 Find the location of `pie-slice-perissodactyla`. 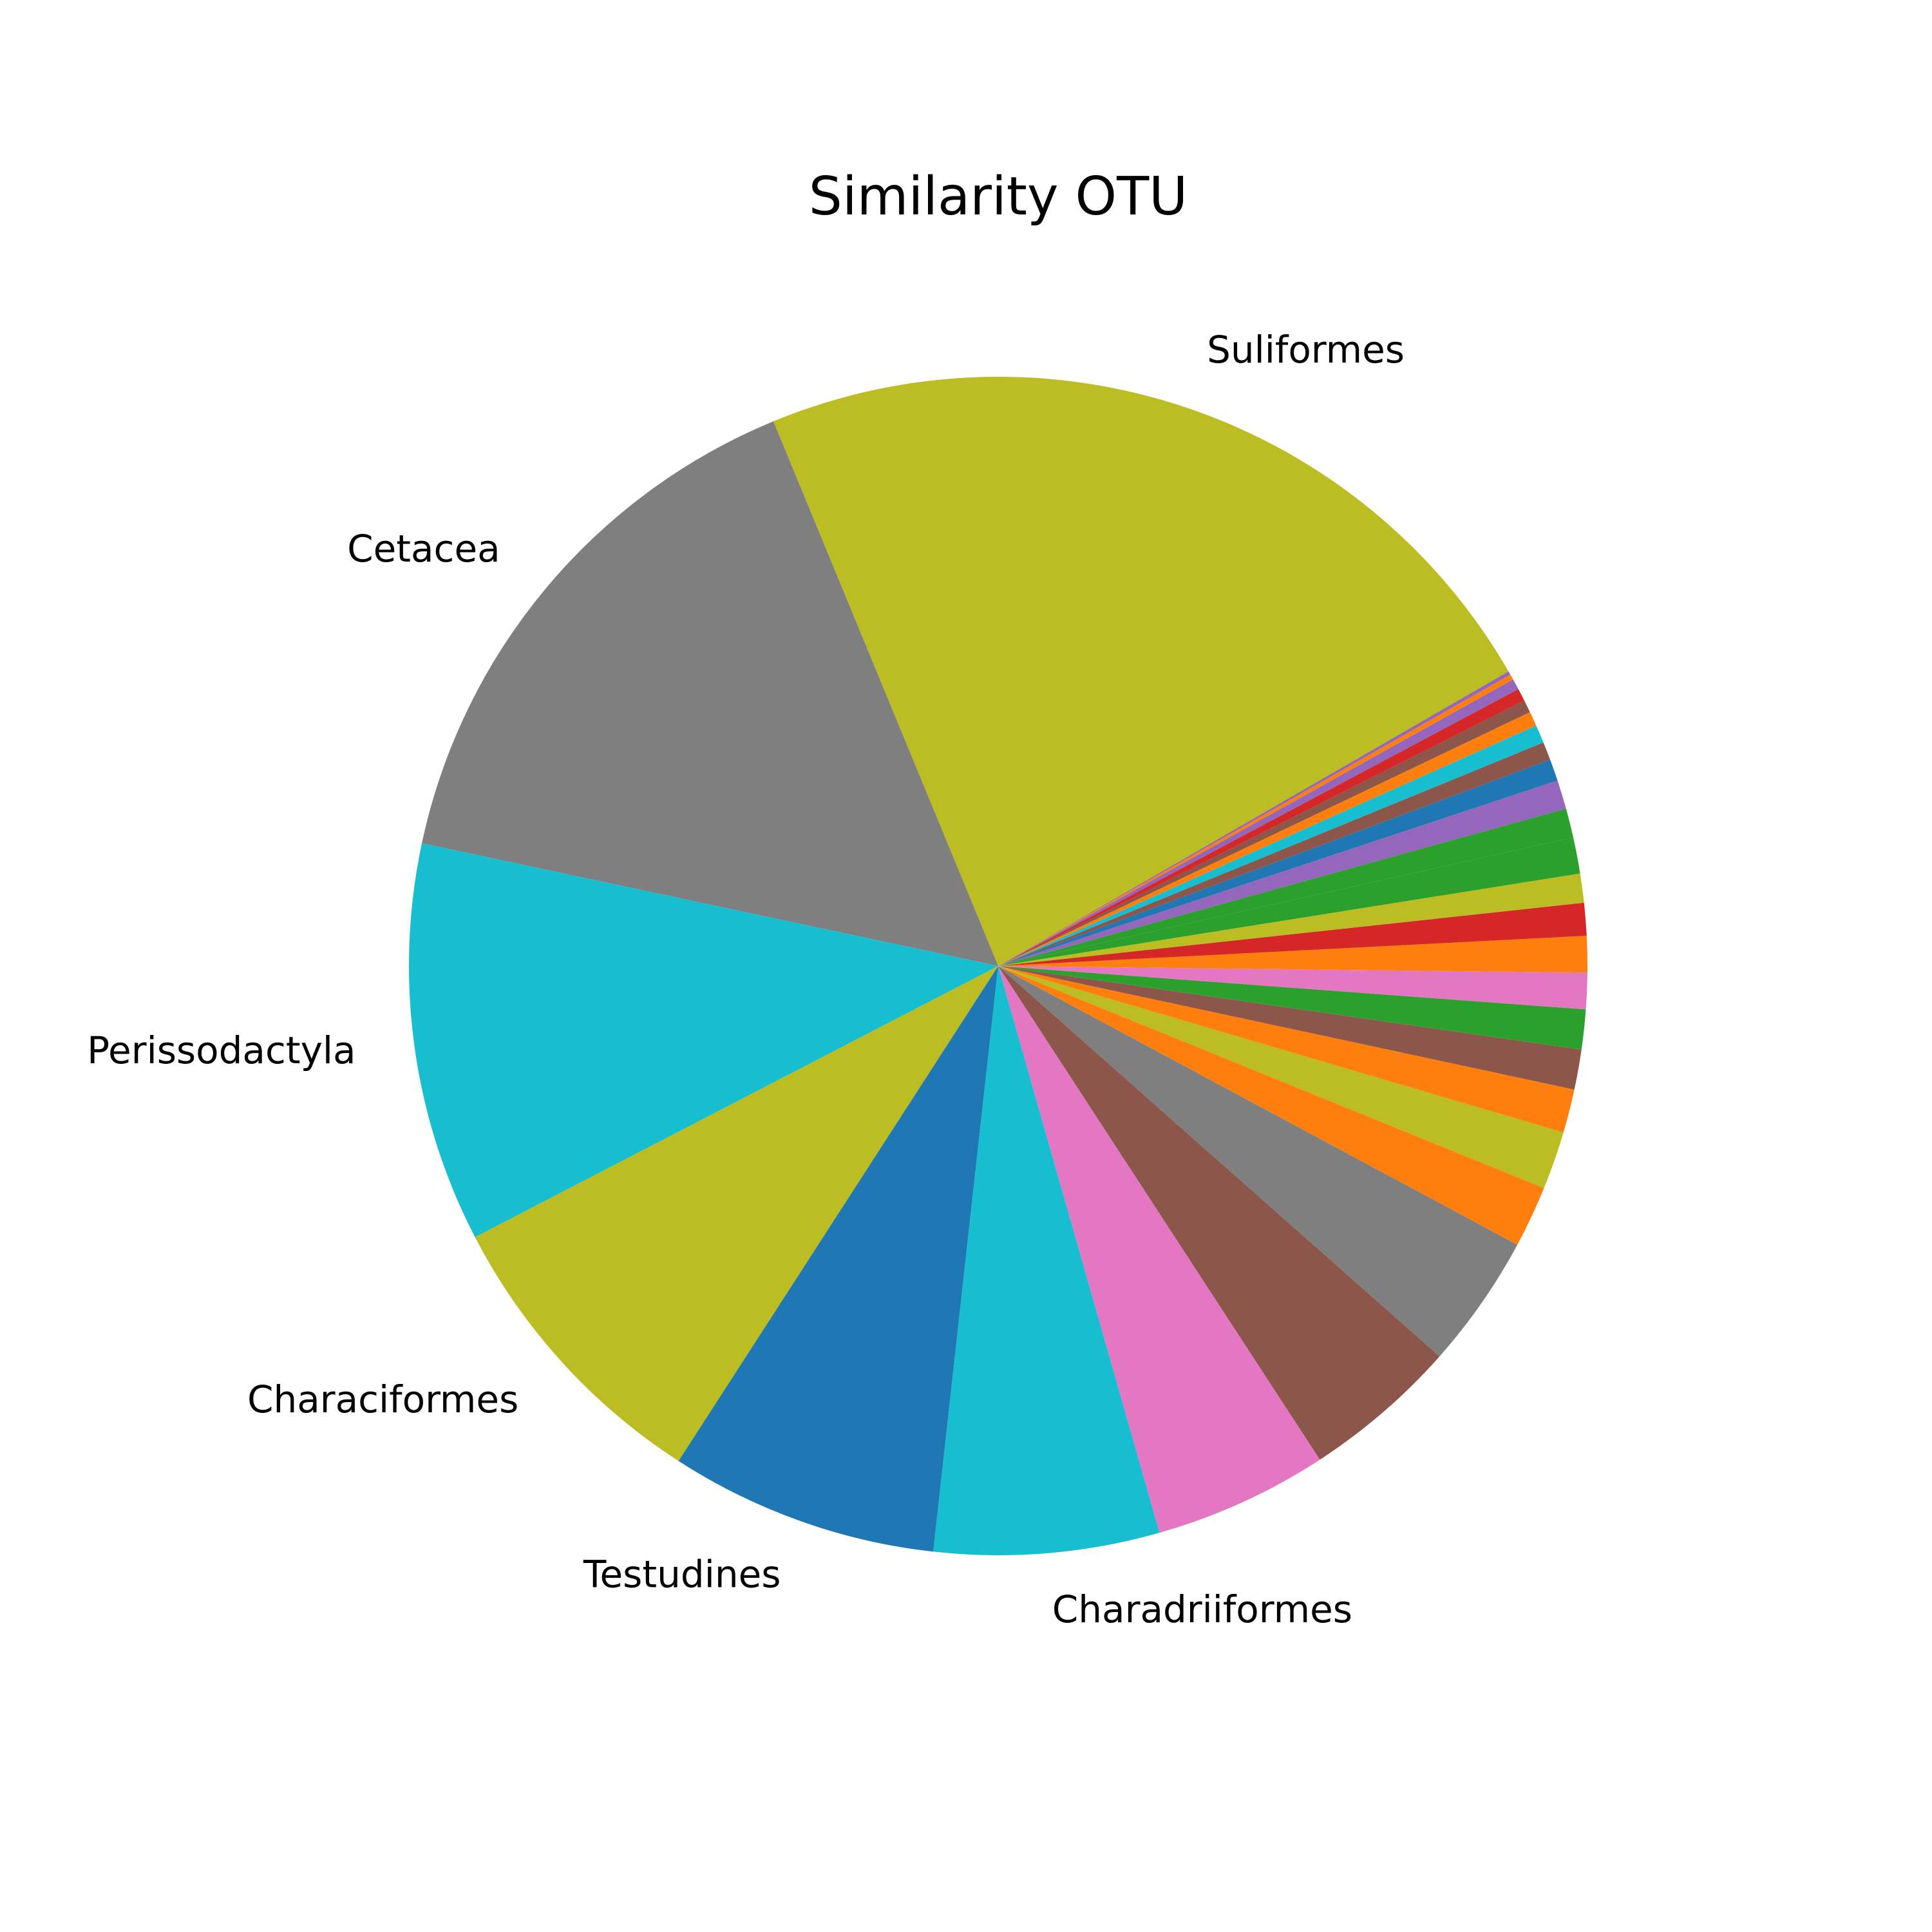

pie-slice-perissodactyla is located at coordinates (703, 1040).